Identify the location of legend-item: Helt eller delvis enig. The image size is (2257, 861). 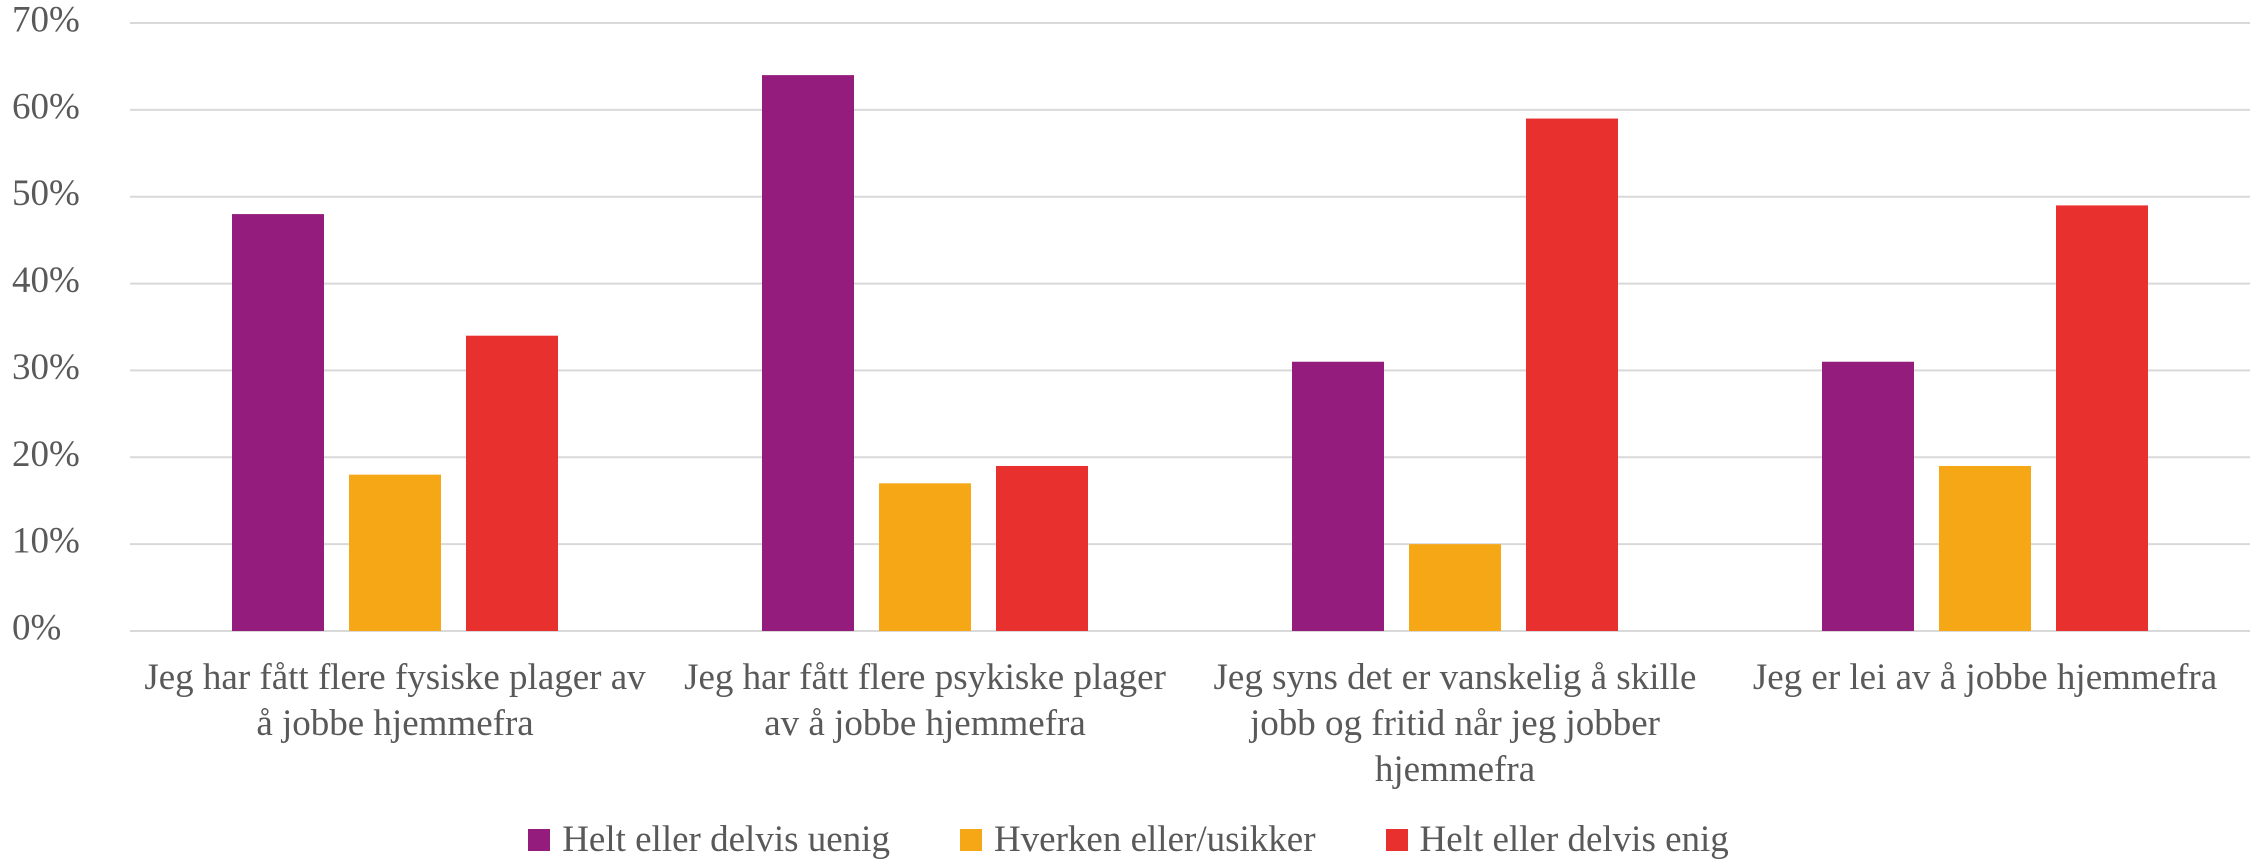
(1557, 839).